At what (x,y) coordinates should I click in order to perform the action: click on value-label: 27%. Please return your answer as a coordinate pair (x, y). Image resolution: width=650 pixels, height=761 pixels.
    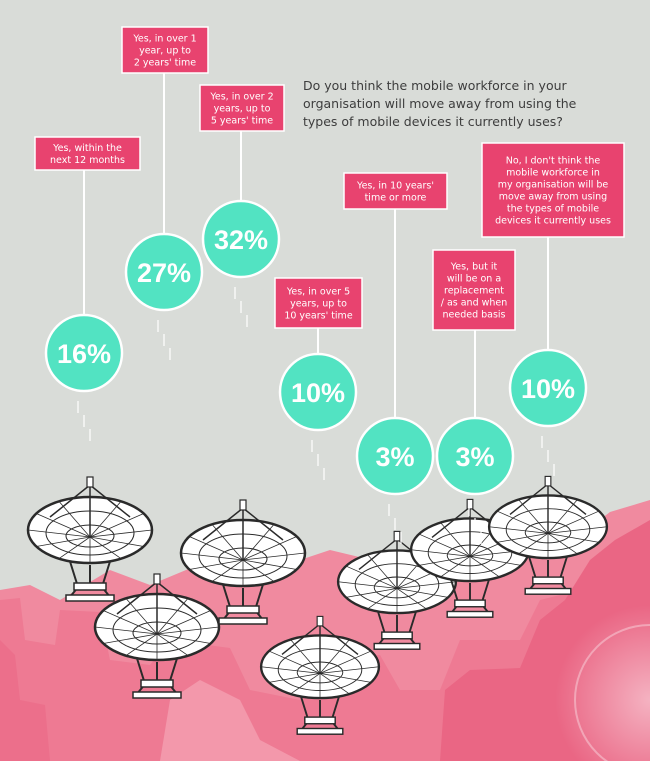
    Looking at the image, I should click on (164, 273).